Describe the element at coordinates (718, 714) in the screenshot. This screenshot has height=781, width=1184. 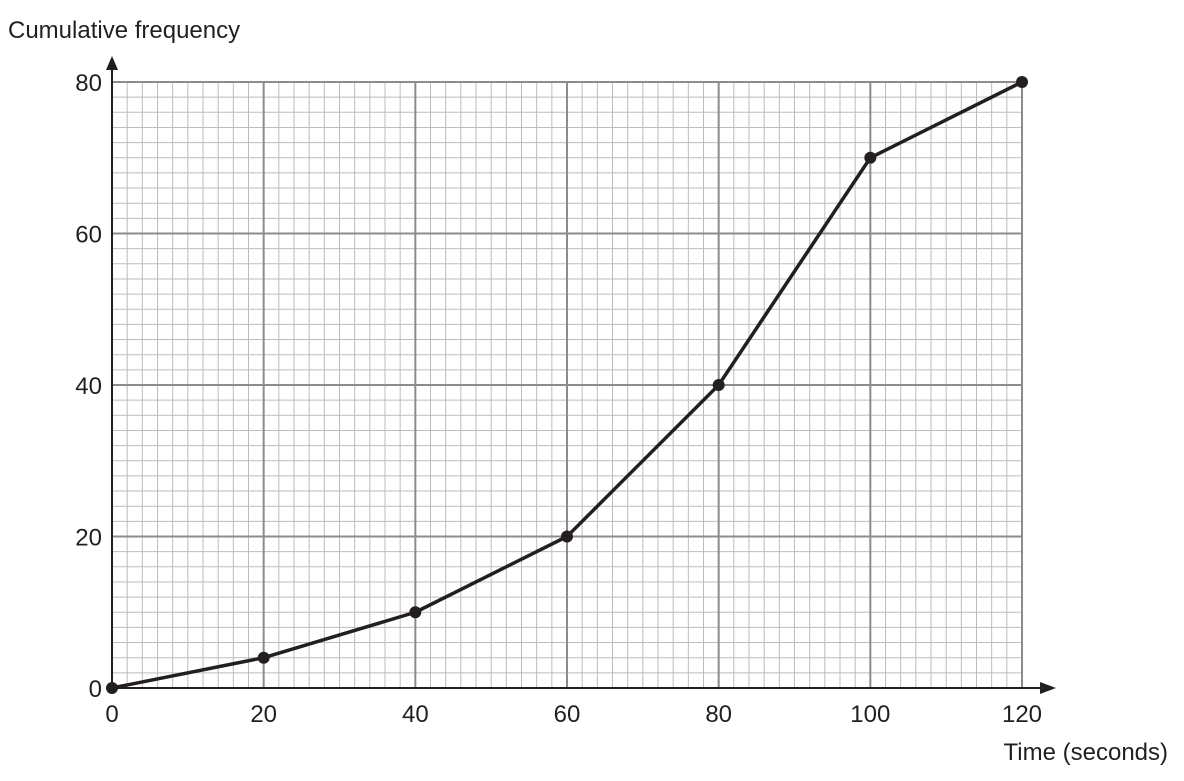
I see `x-tick-label: 80` at that location.